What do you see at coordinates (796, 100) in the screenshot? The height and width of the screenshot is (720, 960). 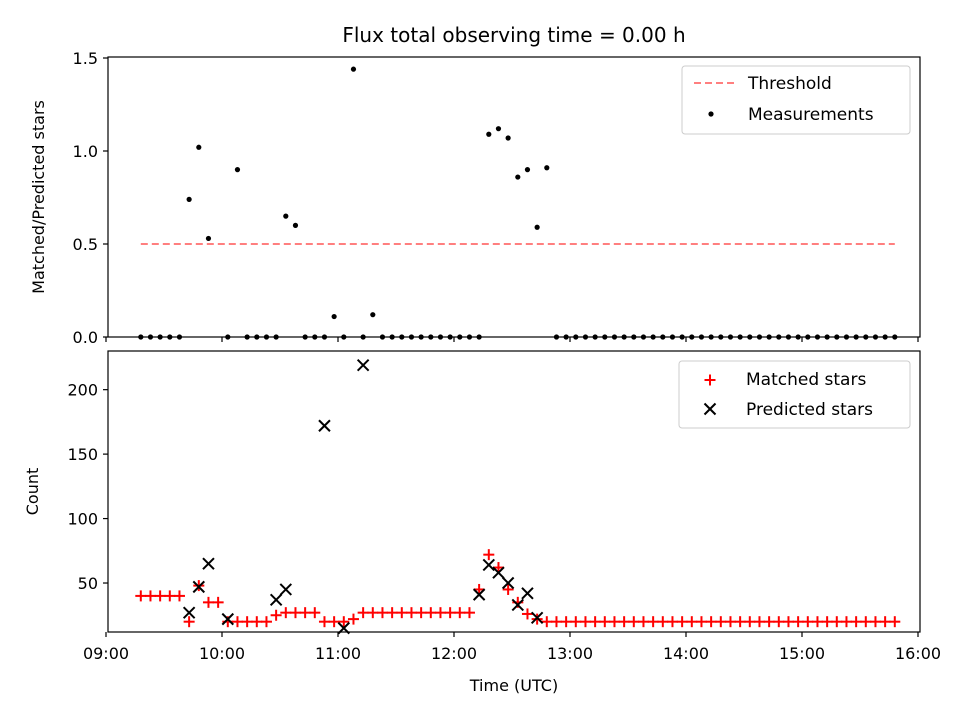 I see `top-legend: Threshold Measurements` at bounding box center [796, 100].